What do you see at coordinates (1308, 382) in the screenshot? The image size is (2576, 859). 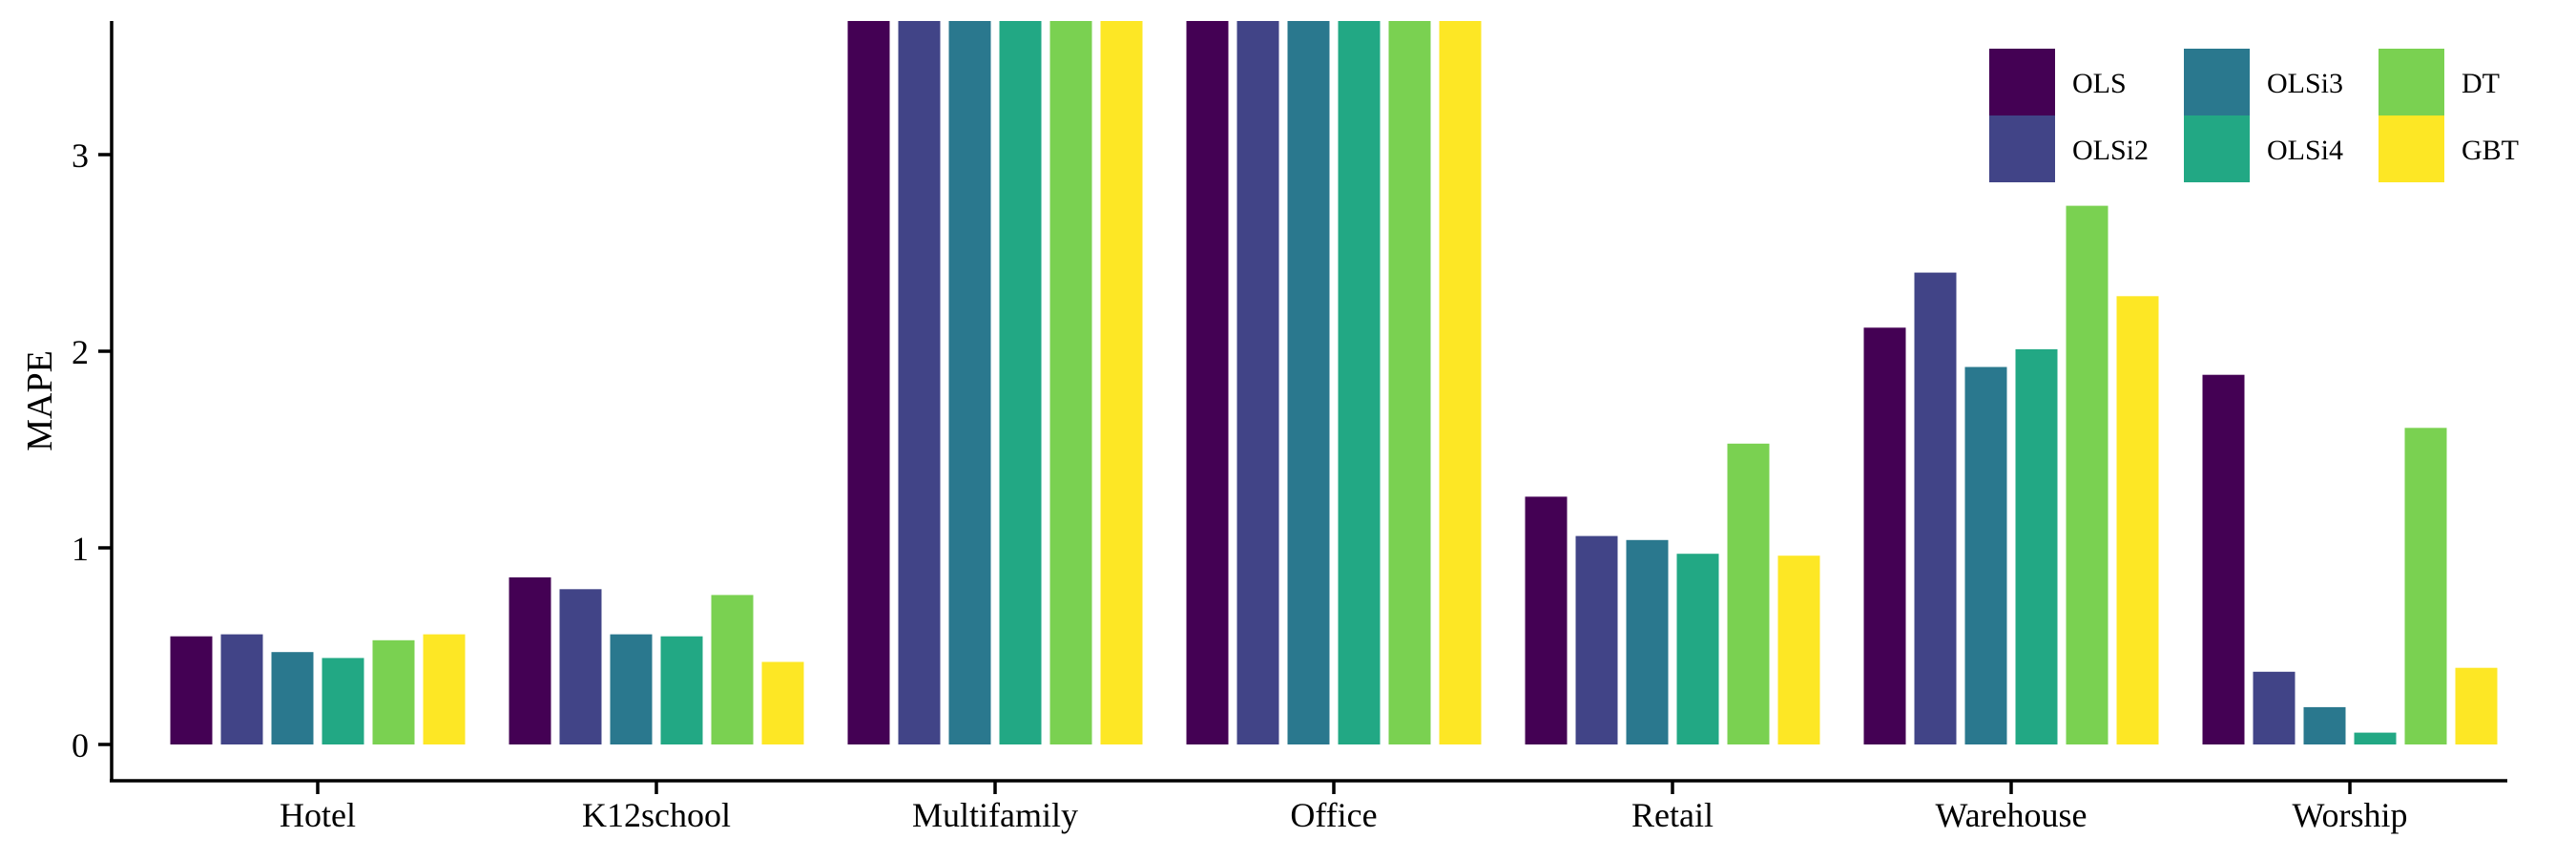 I see `bar-olsi3-office` at bounding box center [1308, 382].